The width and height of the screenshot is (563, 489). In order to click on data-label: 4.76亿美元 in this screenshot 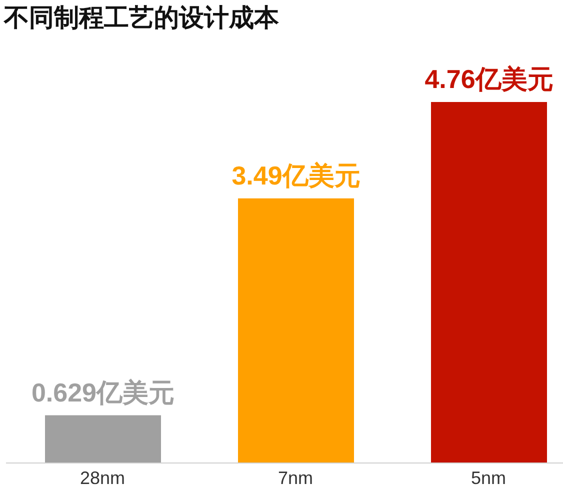, I will do `click(489, 79)`.